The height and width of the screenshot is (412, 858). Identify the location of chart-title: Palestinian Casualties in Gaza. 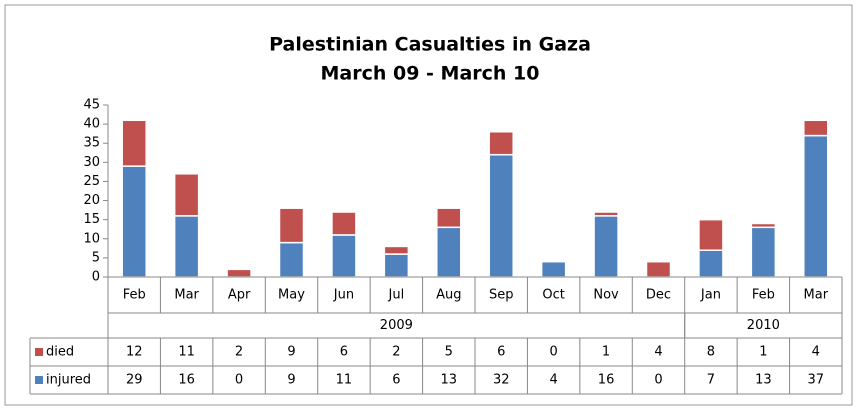
(430, 45).